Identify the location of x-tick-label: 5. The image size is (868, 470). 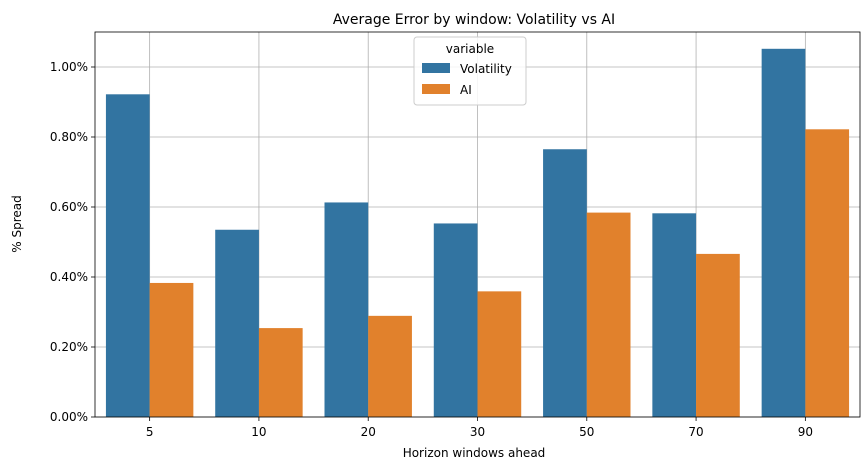
(150, 432).